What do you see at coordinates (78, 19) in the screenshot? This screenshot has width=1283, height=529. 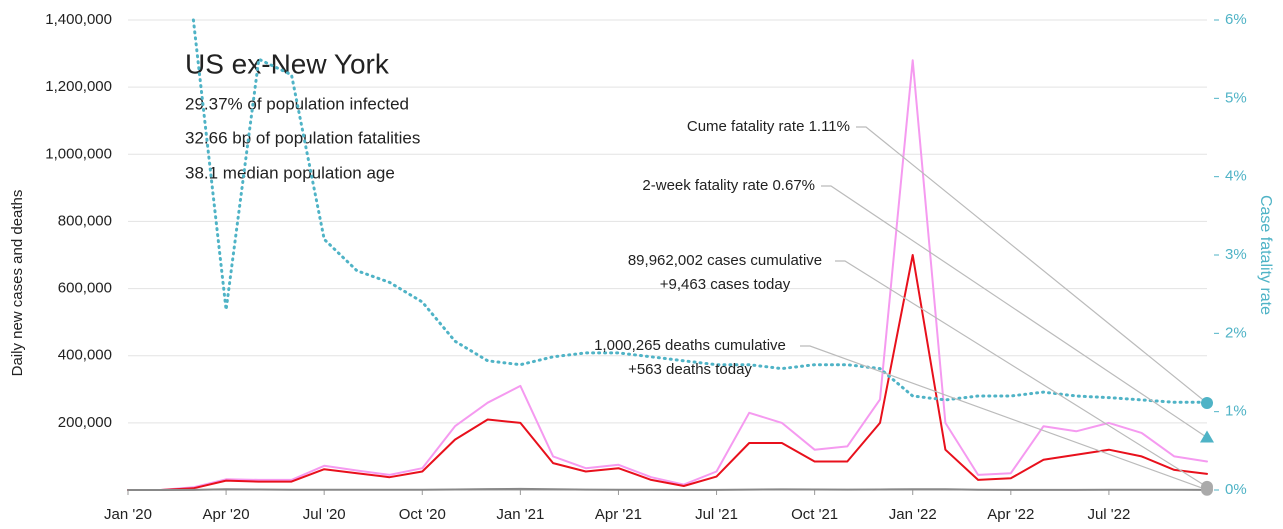 I see `y-tick-label: 1,400,000` at bounding box center [78, 19].